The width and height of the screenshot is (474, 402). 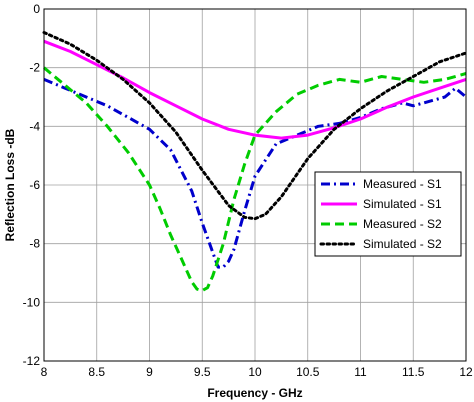 What do you see at coordinates (402, 244) in the screenshot?
I see `legend-label: Simulated - S2` at bounding box center [402, 244].